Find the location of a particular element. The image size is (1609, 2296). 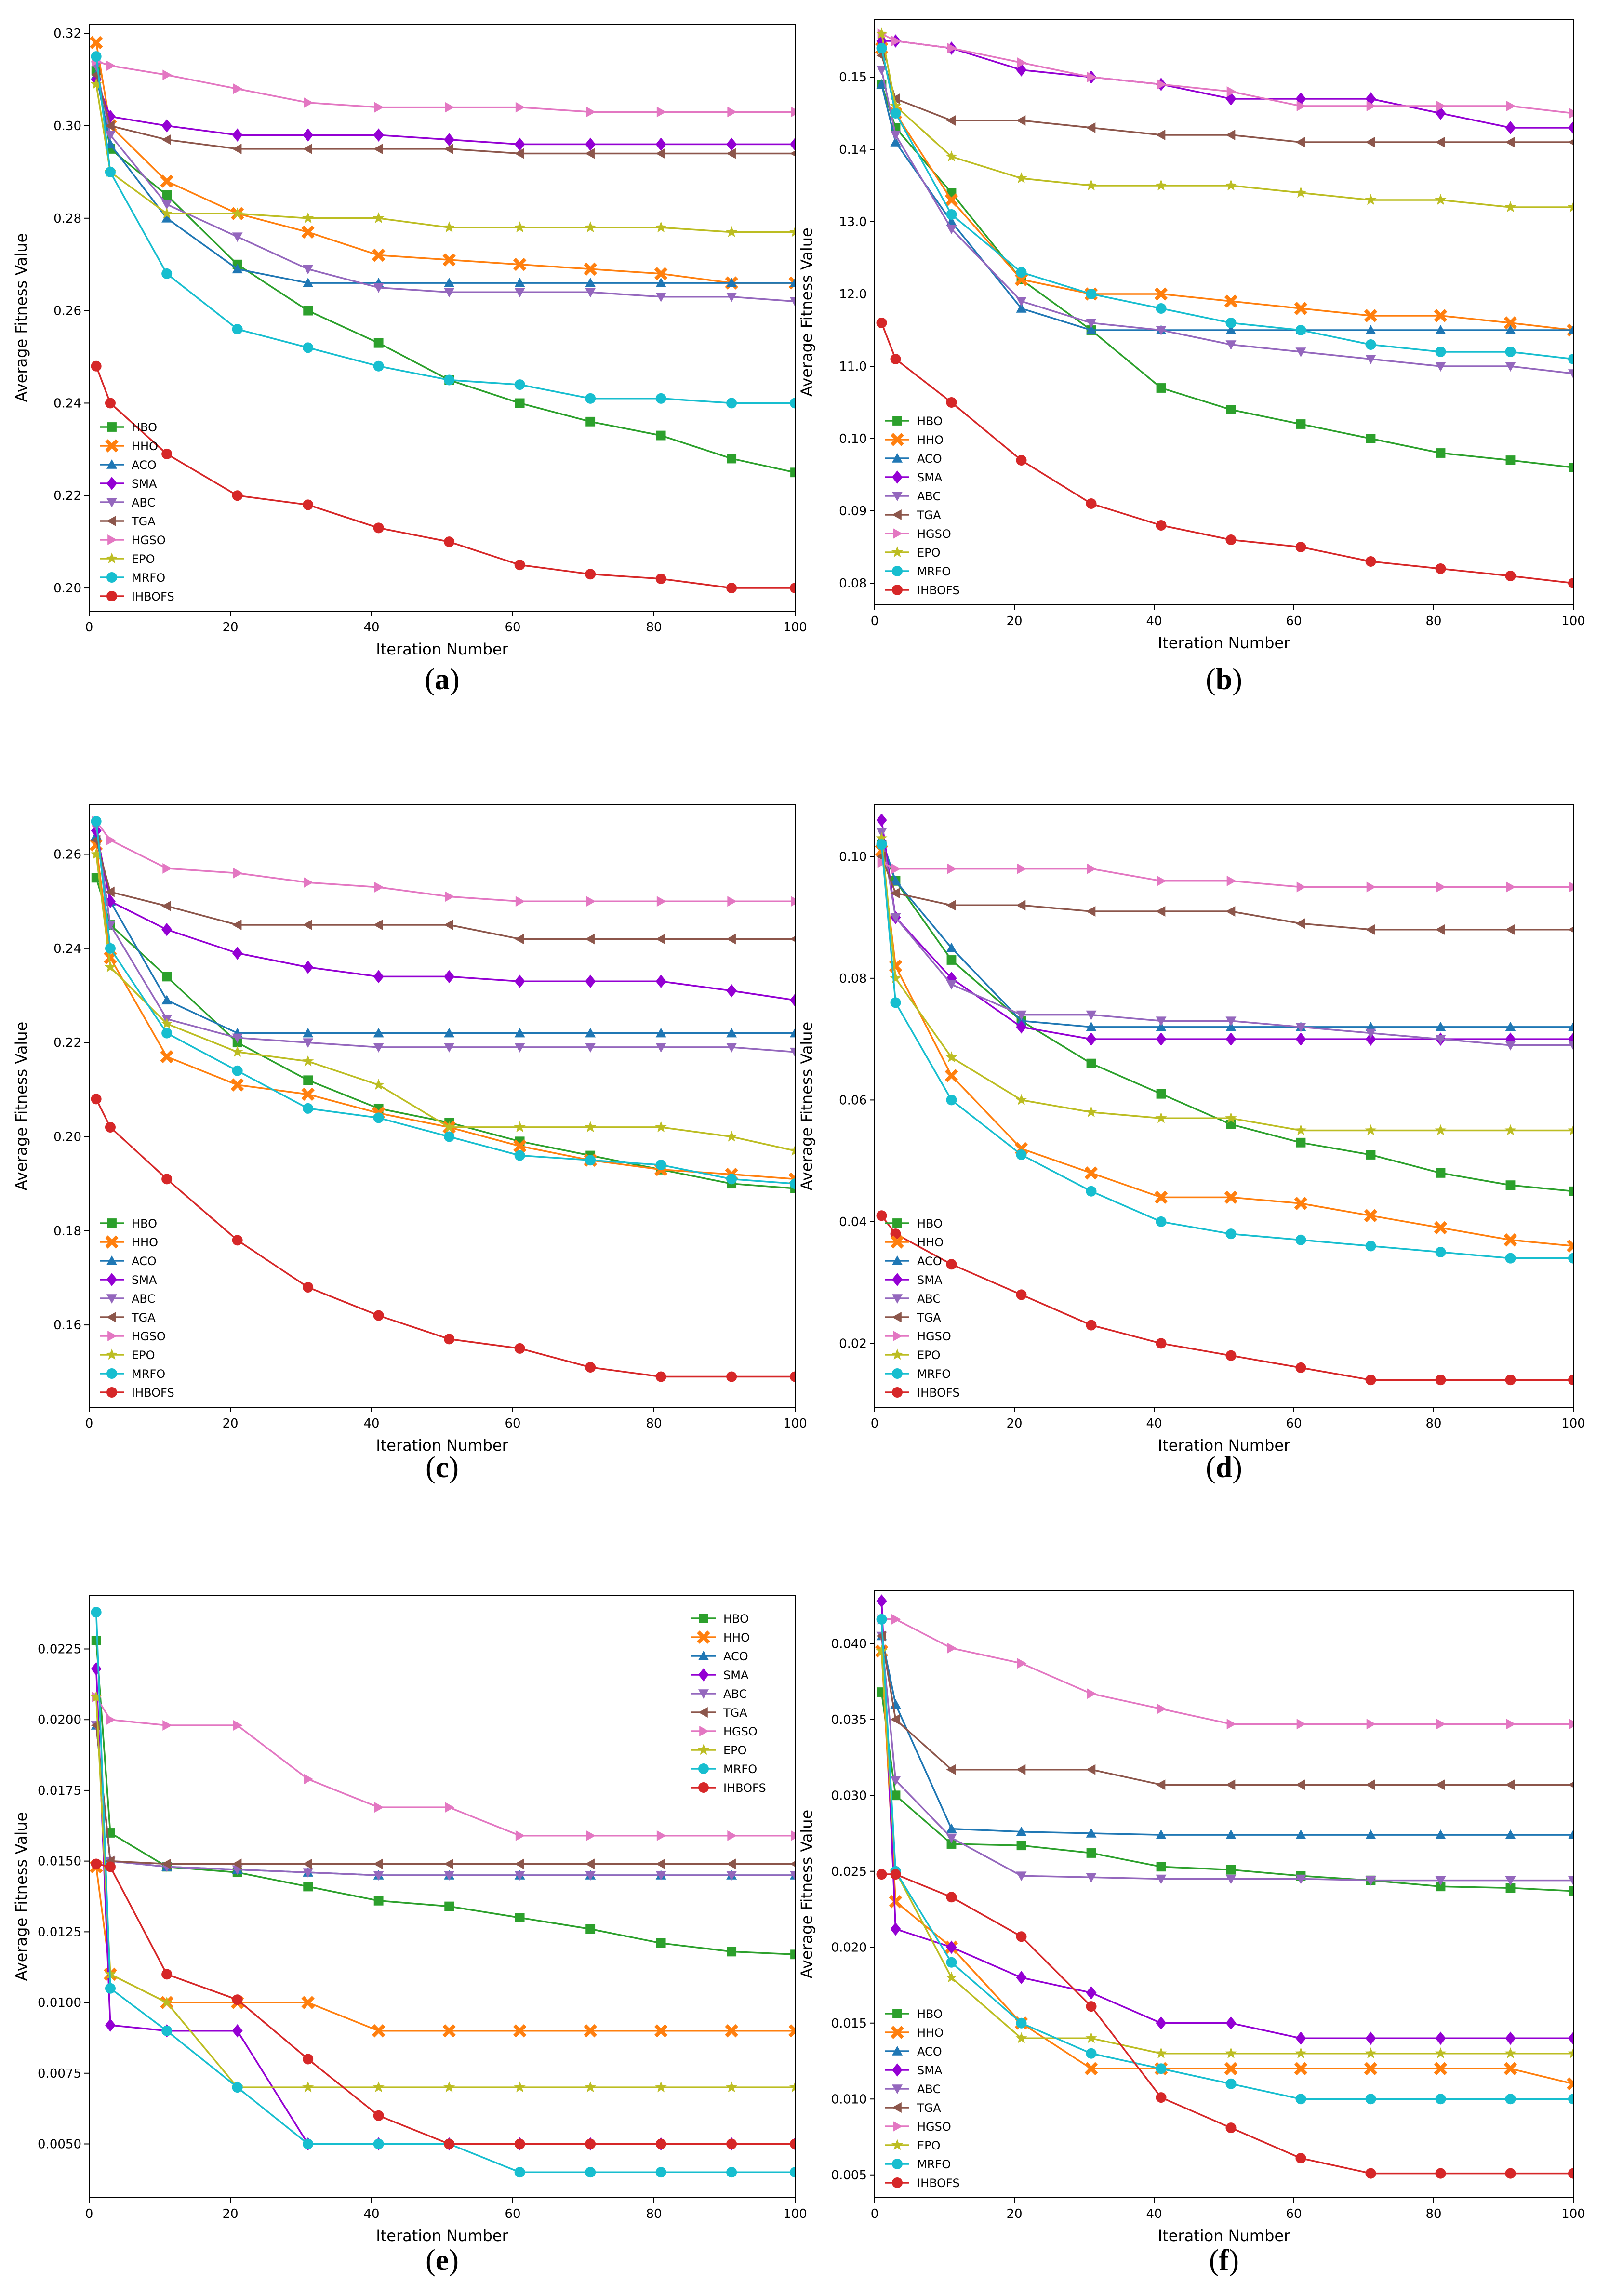

series-line-epo is located at coordinates (1226, 120).